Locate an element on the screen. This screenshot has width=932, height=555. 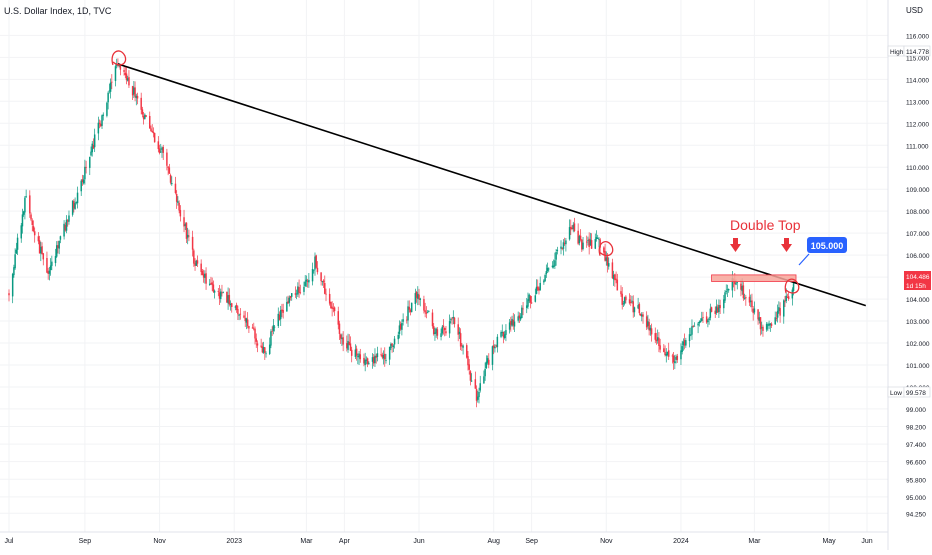
x-tick-label: 2024 is located at coordinates (681, 541).